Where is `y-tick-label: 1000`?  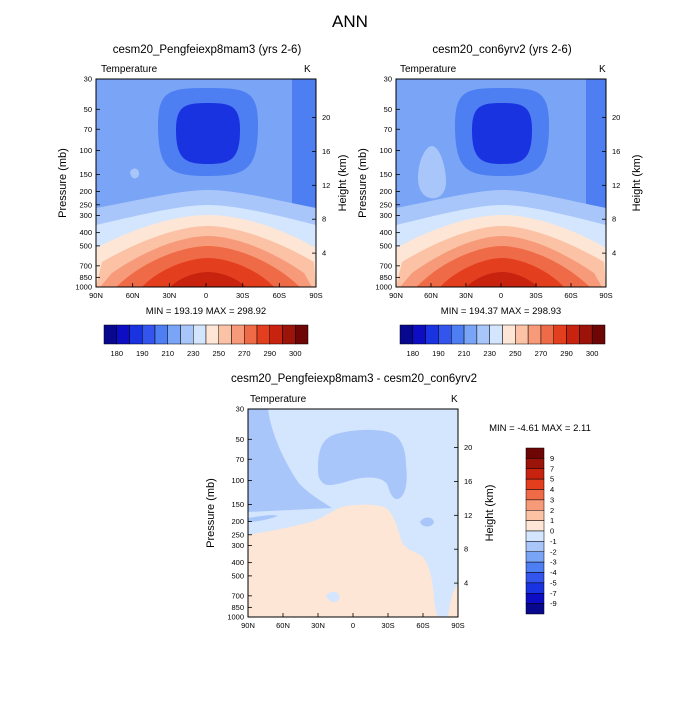 y-tick-label: 1000 is located at coordinates (83, 287).